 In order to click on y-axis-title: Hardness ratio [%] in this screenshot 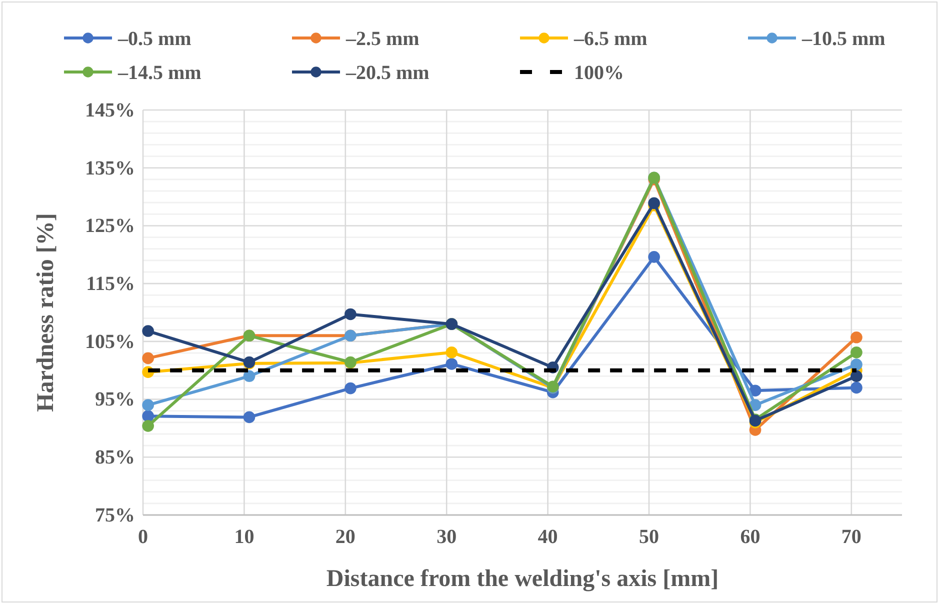, I will do `click(46, 312)`.